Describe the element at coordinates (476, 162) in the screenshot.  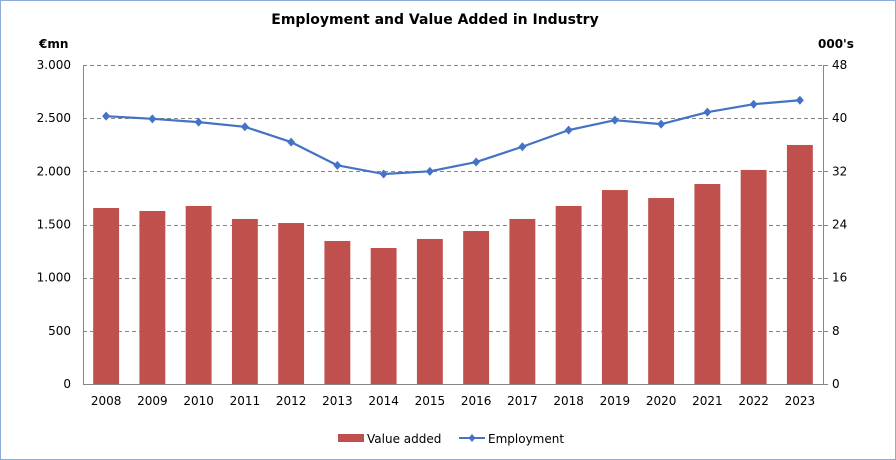
I see `employment-marker-2016` at that location.